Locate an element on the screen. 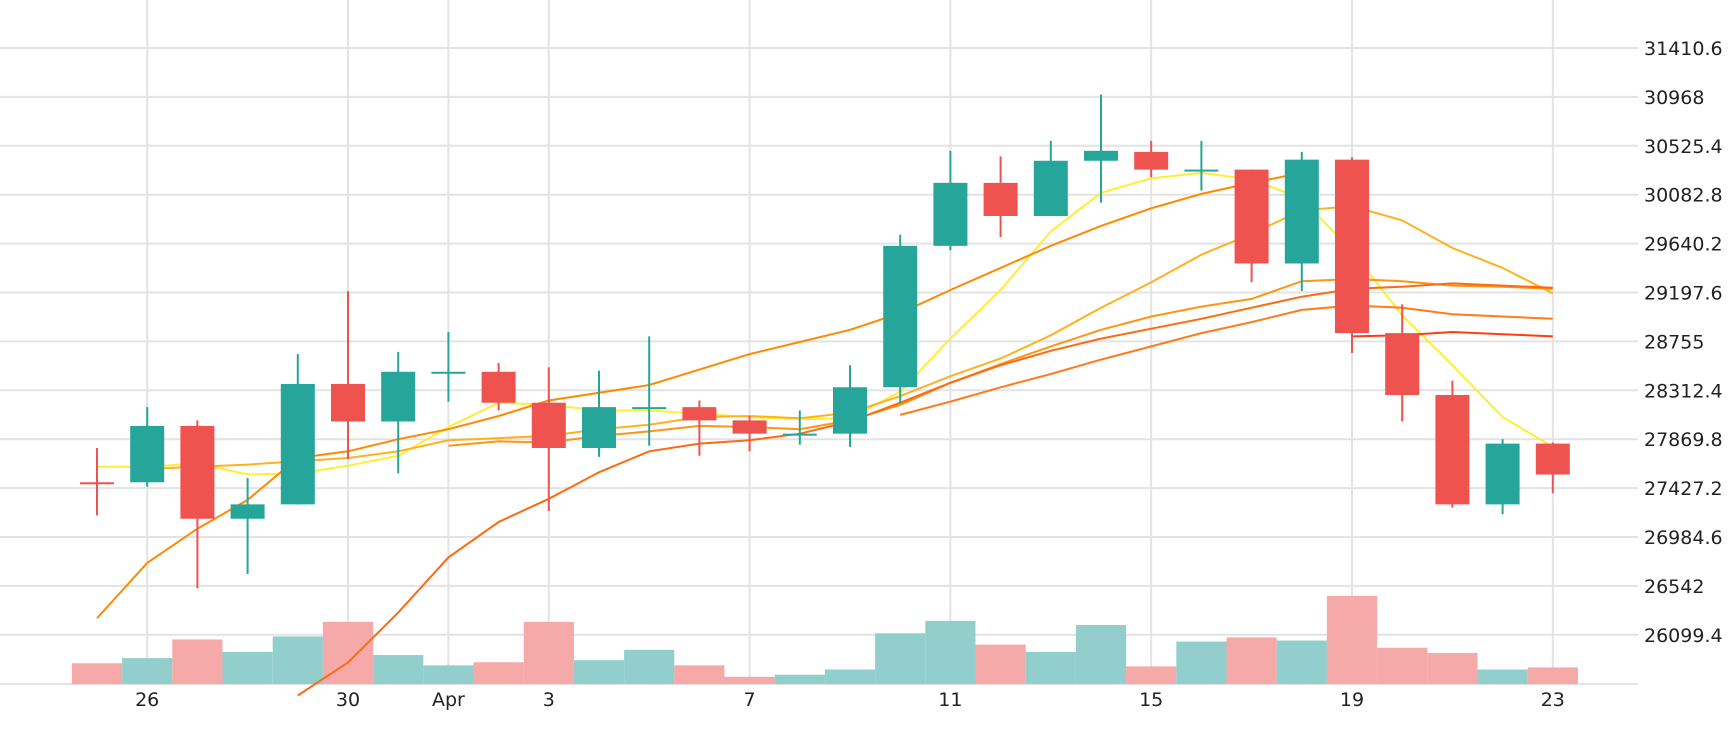  y-tick-label: 26099.4 is located at coordinates (1683, 636).